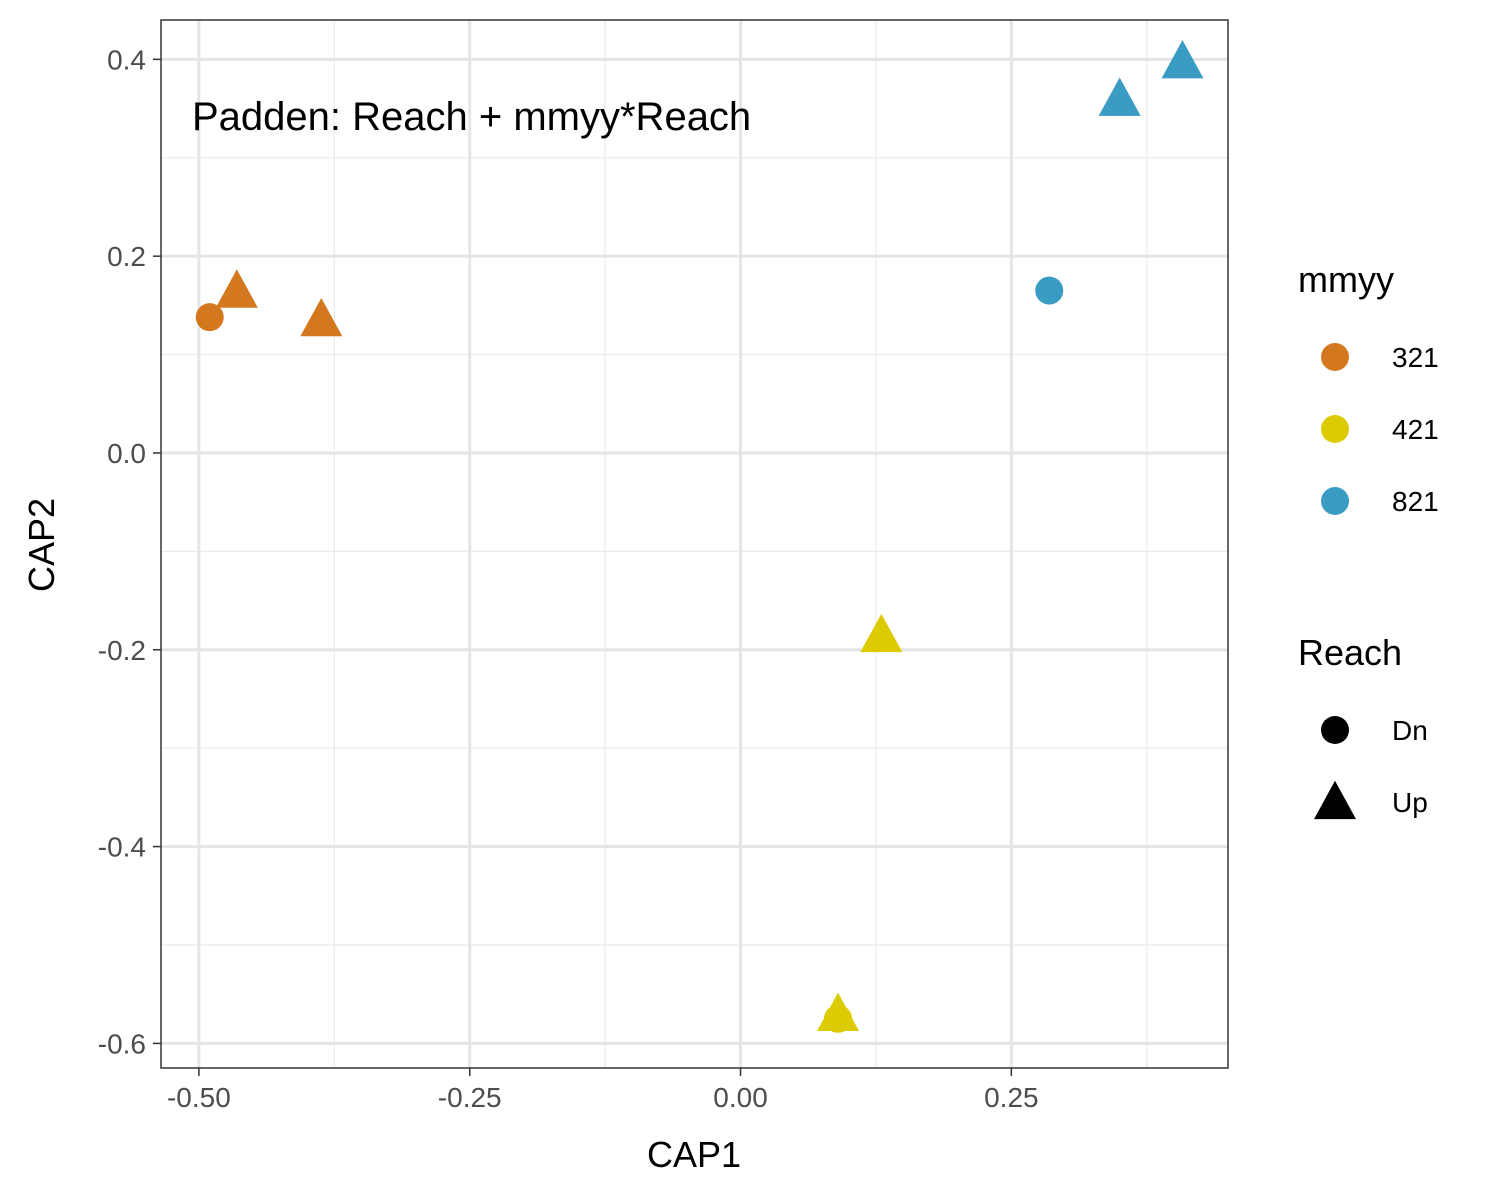 This screenshot has width=1500, height=1200. Describe the element at coordinates (694, 1154) in the screenshot. I see `x-axis-title: CAP1` at that location.